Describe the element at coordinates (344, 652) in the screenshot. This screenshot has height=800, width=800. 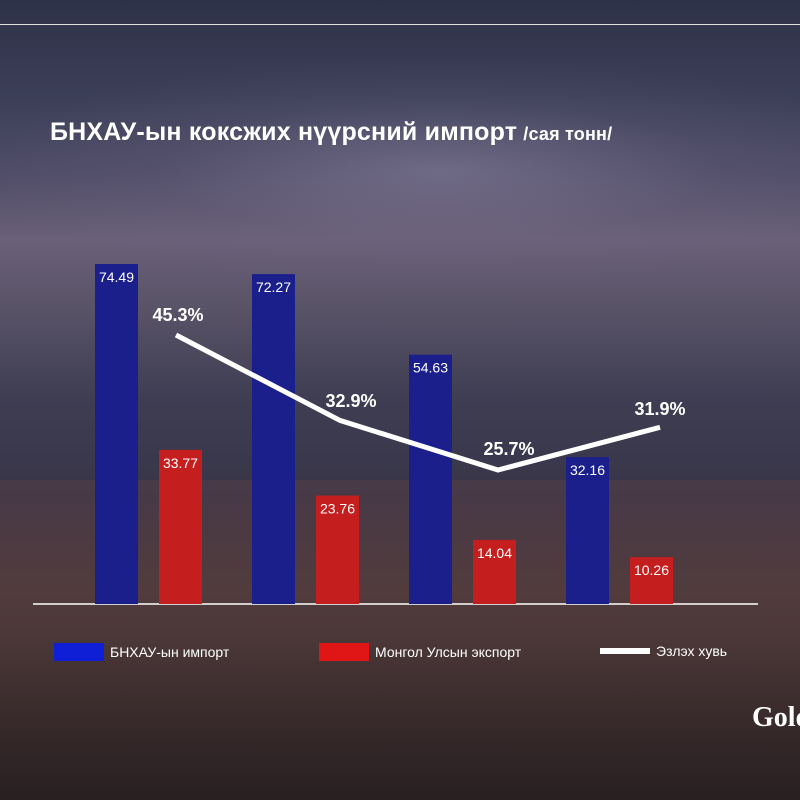
I see `legend-swatch-mongolia-export` at that location.